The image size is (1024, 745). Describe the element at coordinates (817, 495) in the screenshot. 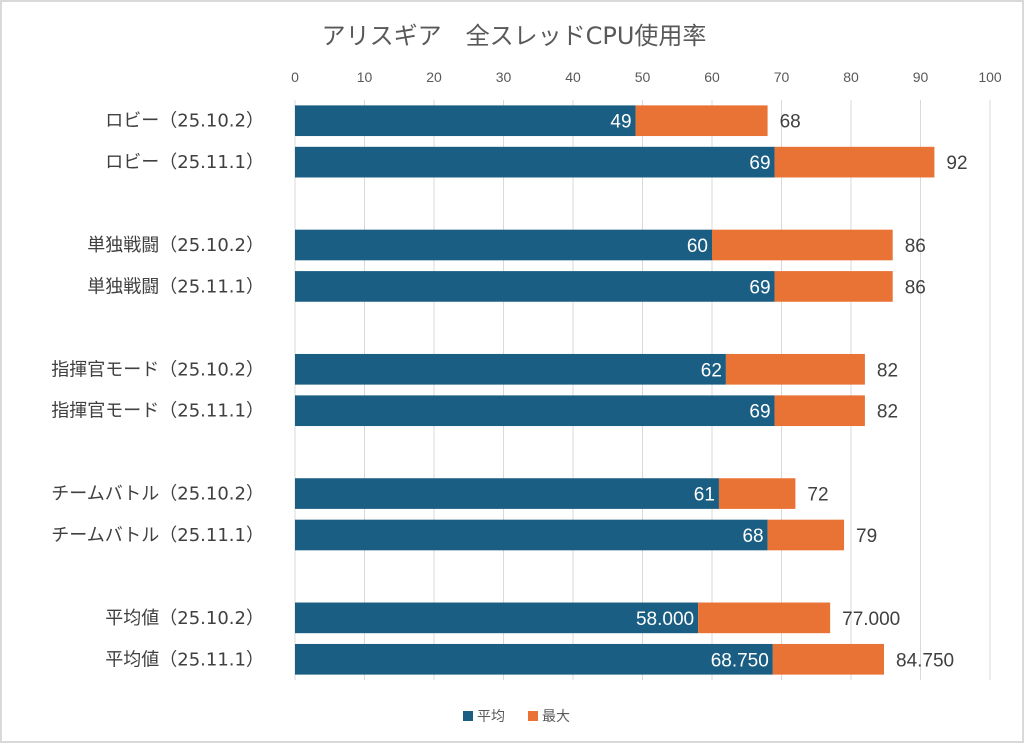

I see `data-label-max: 72` at that location.